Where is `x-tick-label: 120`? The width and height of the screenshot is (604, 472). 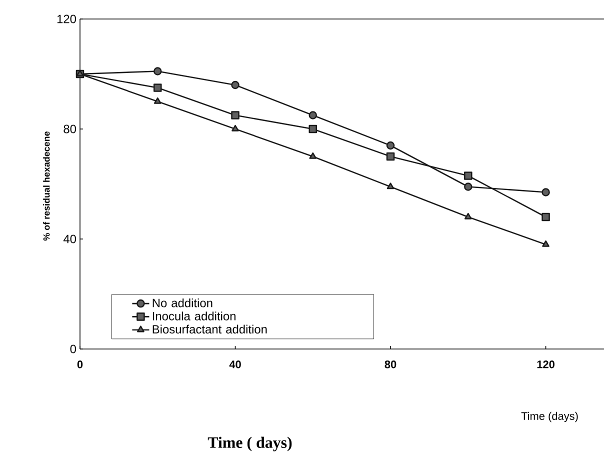 x-tick-label: 120 is located at coordinates (545, 364).